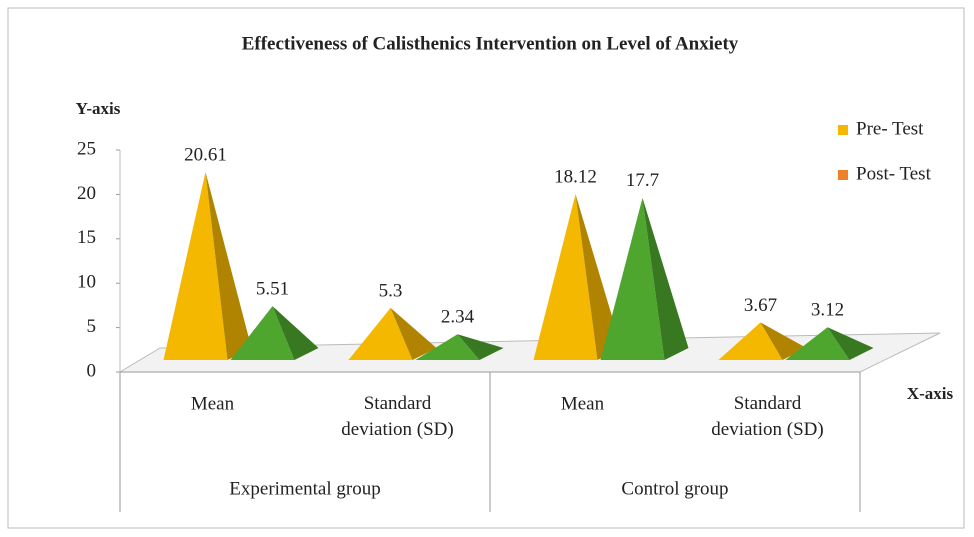 The image size is (974, 537). Describe the element at coordinates (86, 148) in the screenshot. I see `y-tick-label: 25` at that location.